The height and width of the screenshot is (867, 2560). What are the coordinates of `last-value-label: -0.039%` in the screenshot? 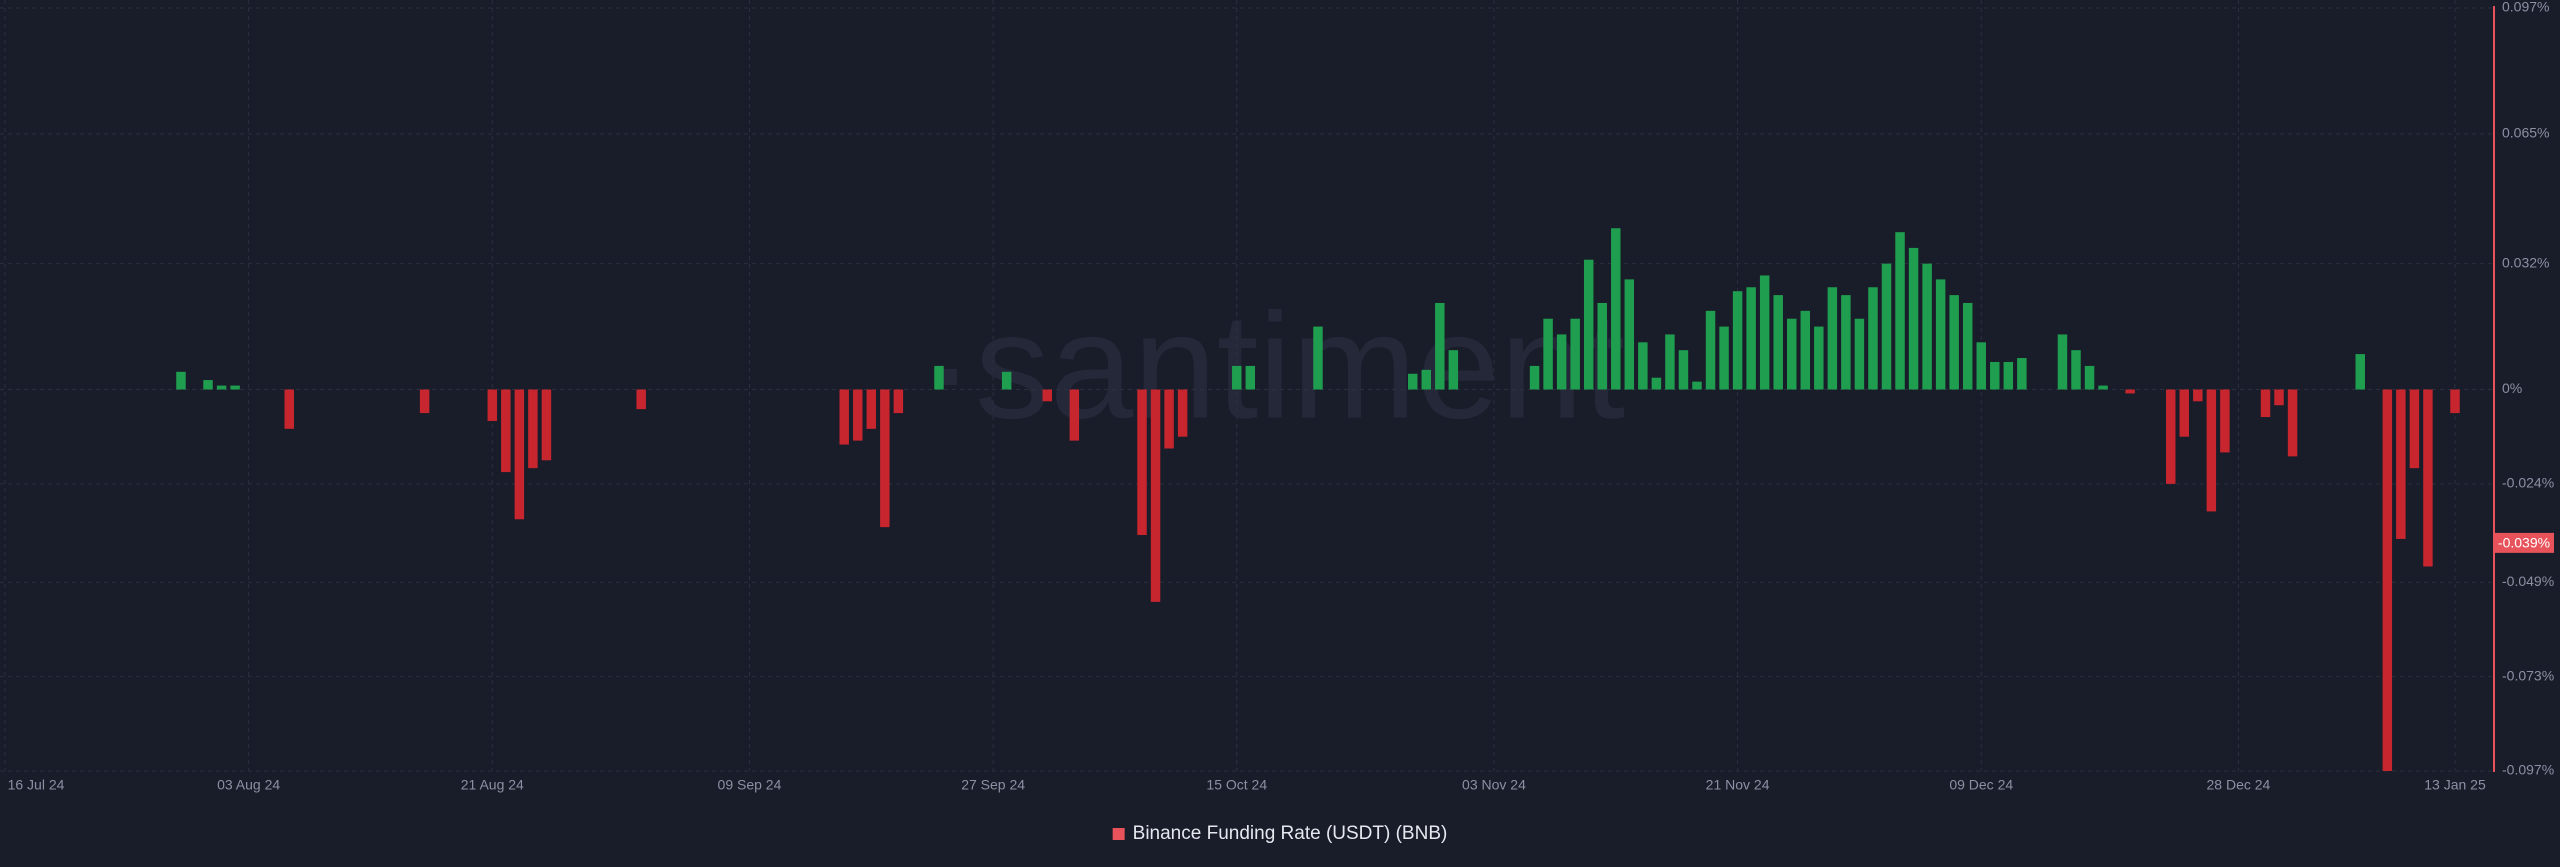 It's located at (2524, 543).